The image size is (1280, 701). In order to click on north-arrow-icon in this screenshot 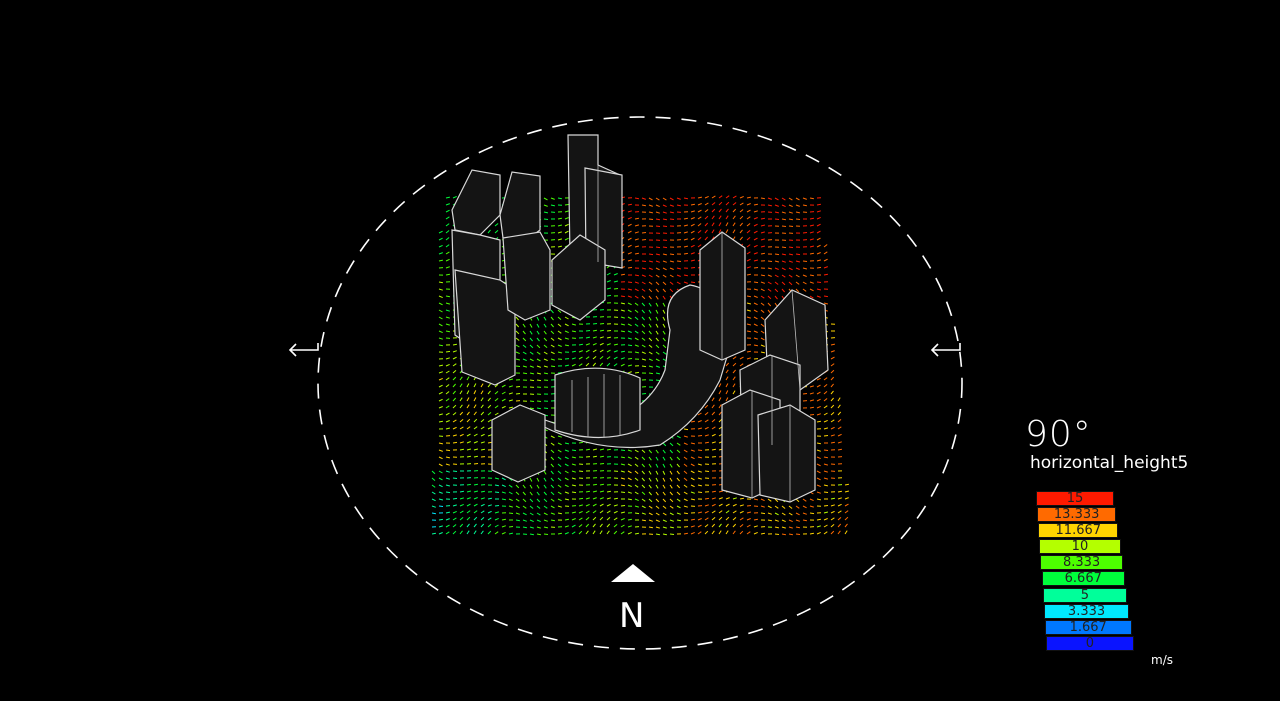, I will do `click(633, 573)`.